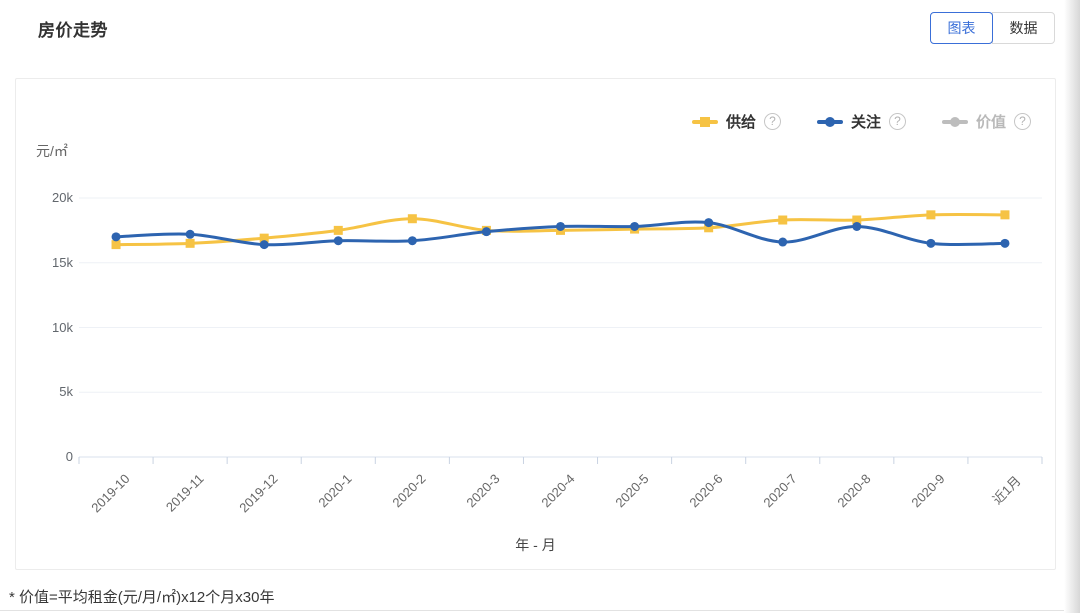 The image size is (1080, 613). Describe the element at coordinates (540, 610) in the screenshot. I see `bottom-divider` at that location.